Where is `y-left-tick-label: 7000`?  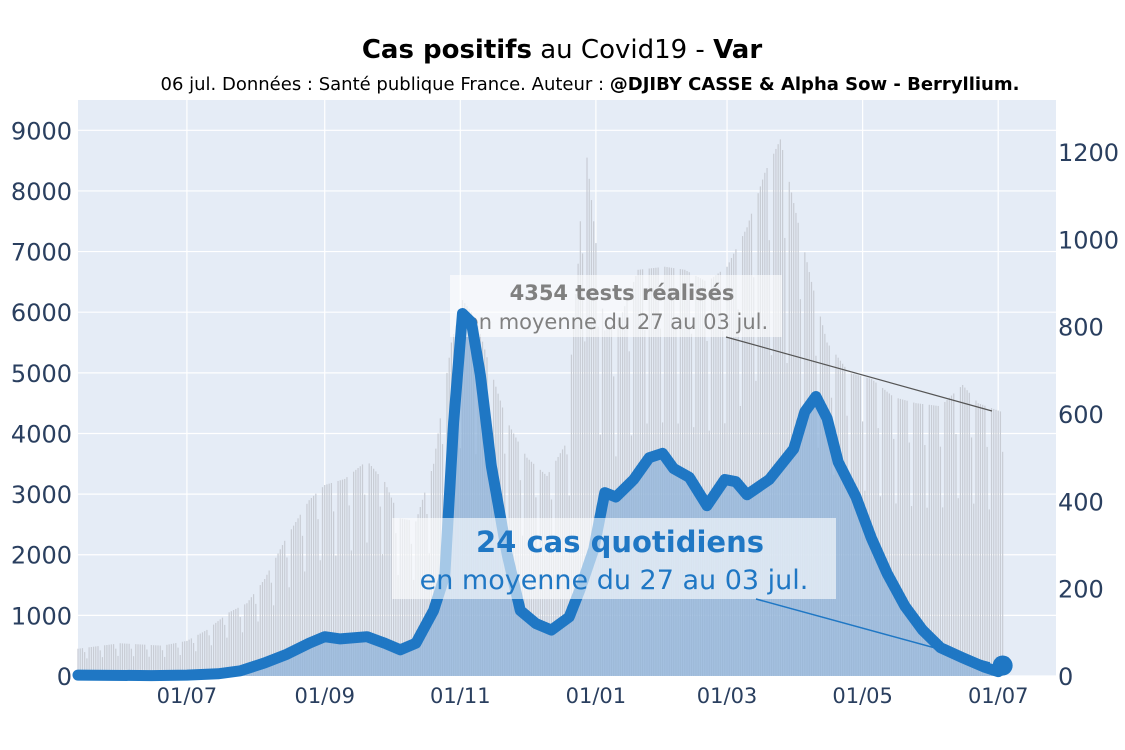 y-left-tick-label: 7000 is located at coordinates (41, 253).